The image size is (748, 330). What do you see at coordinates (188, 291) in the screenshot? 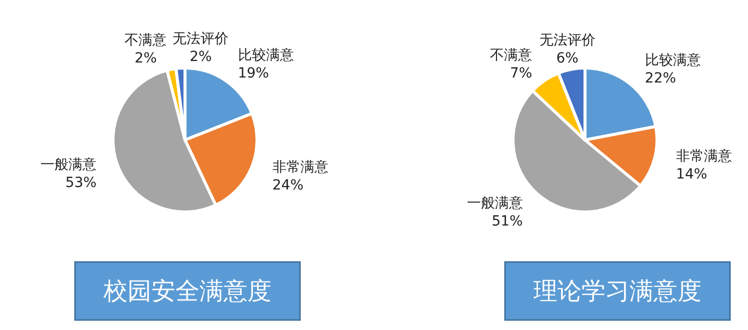
I see `title: 校园安全满意度` at bounding box center [188, 291].